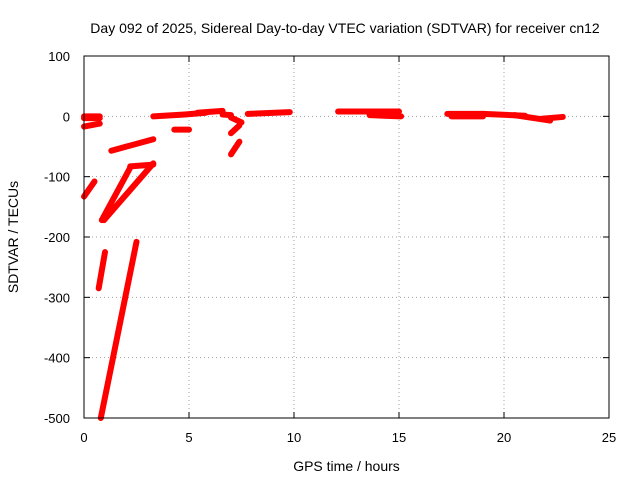 This screenshot has height=480, width=640. What do you see at coordinates (188, 437) in the screenshot?
I see `x-tick-label: 5` at bounding box center [188, 437].